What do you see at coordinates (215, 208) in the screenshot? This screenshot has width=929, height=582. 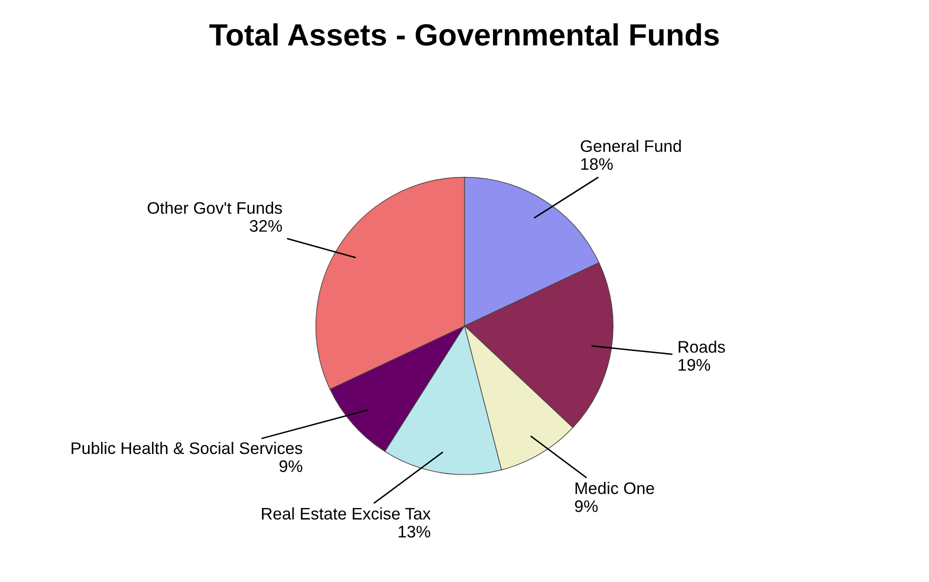 I see `slice-label: Other Gov't Funds` at bounding box center [215, 208].